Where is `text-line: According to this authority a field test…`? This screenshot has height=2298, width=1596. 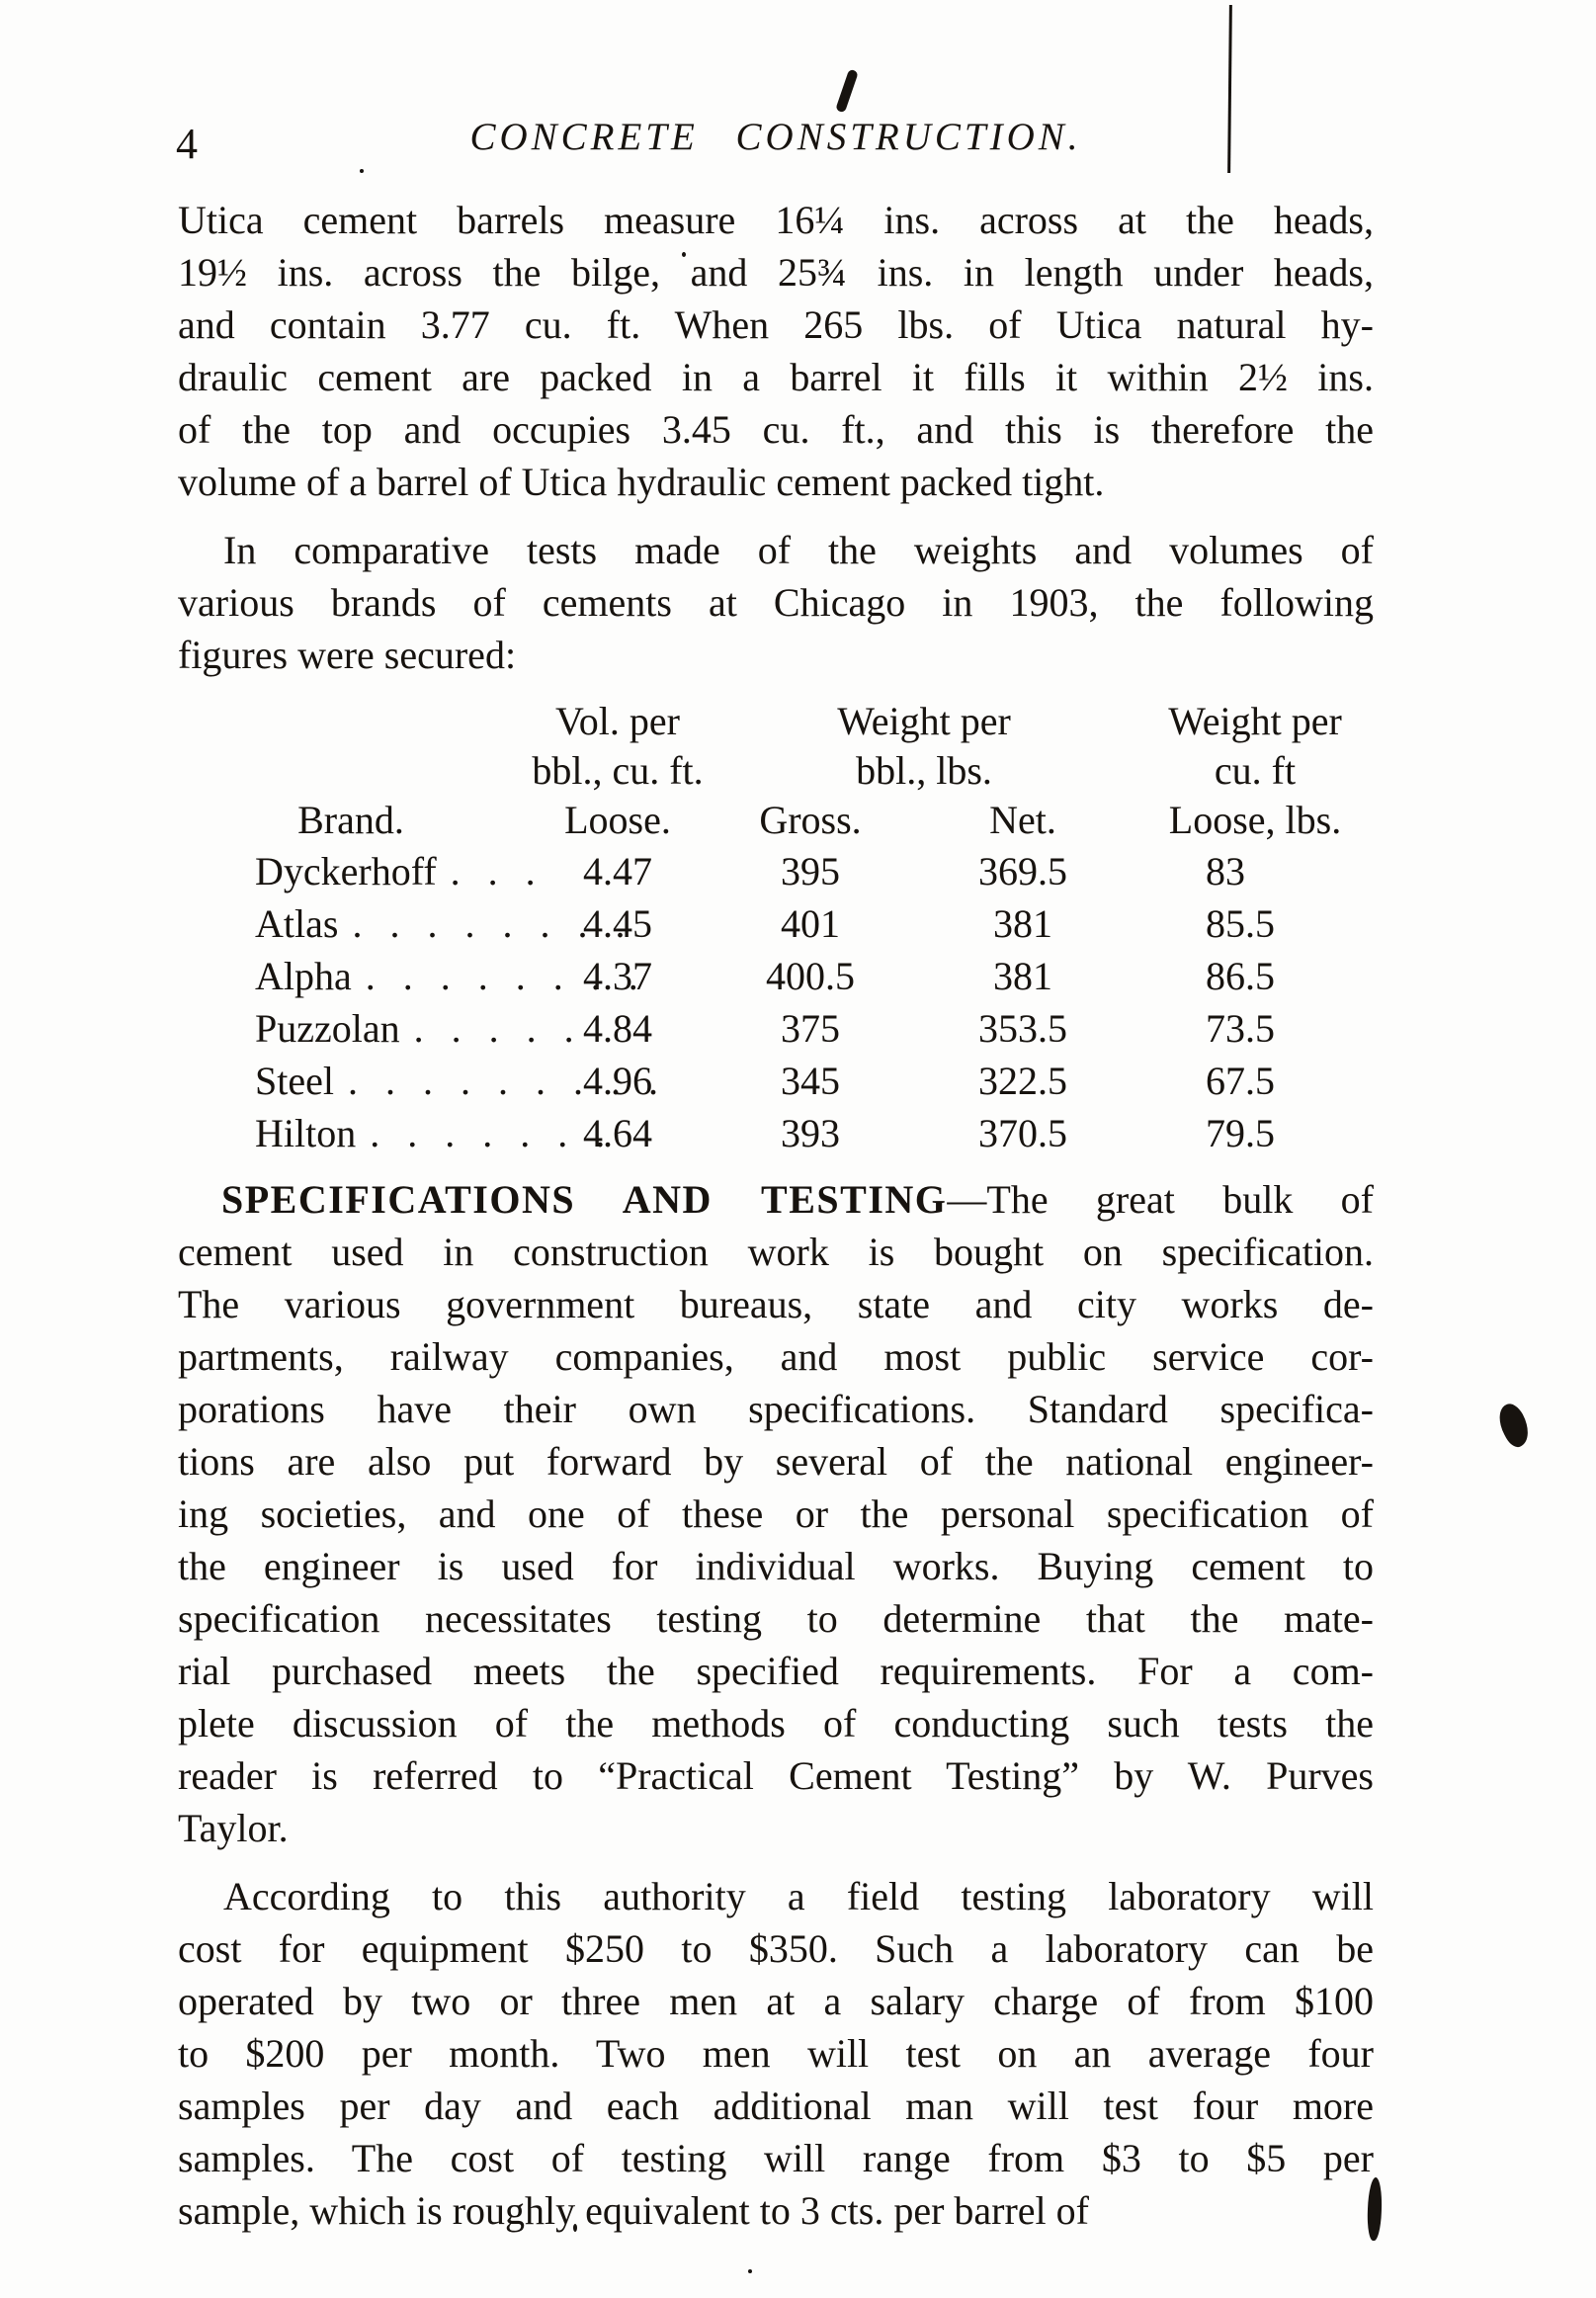
text-line: According to this authority a field test… is located at coordinates (798, 1896).